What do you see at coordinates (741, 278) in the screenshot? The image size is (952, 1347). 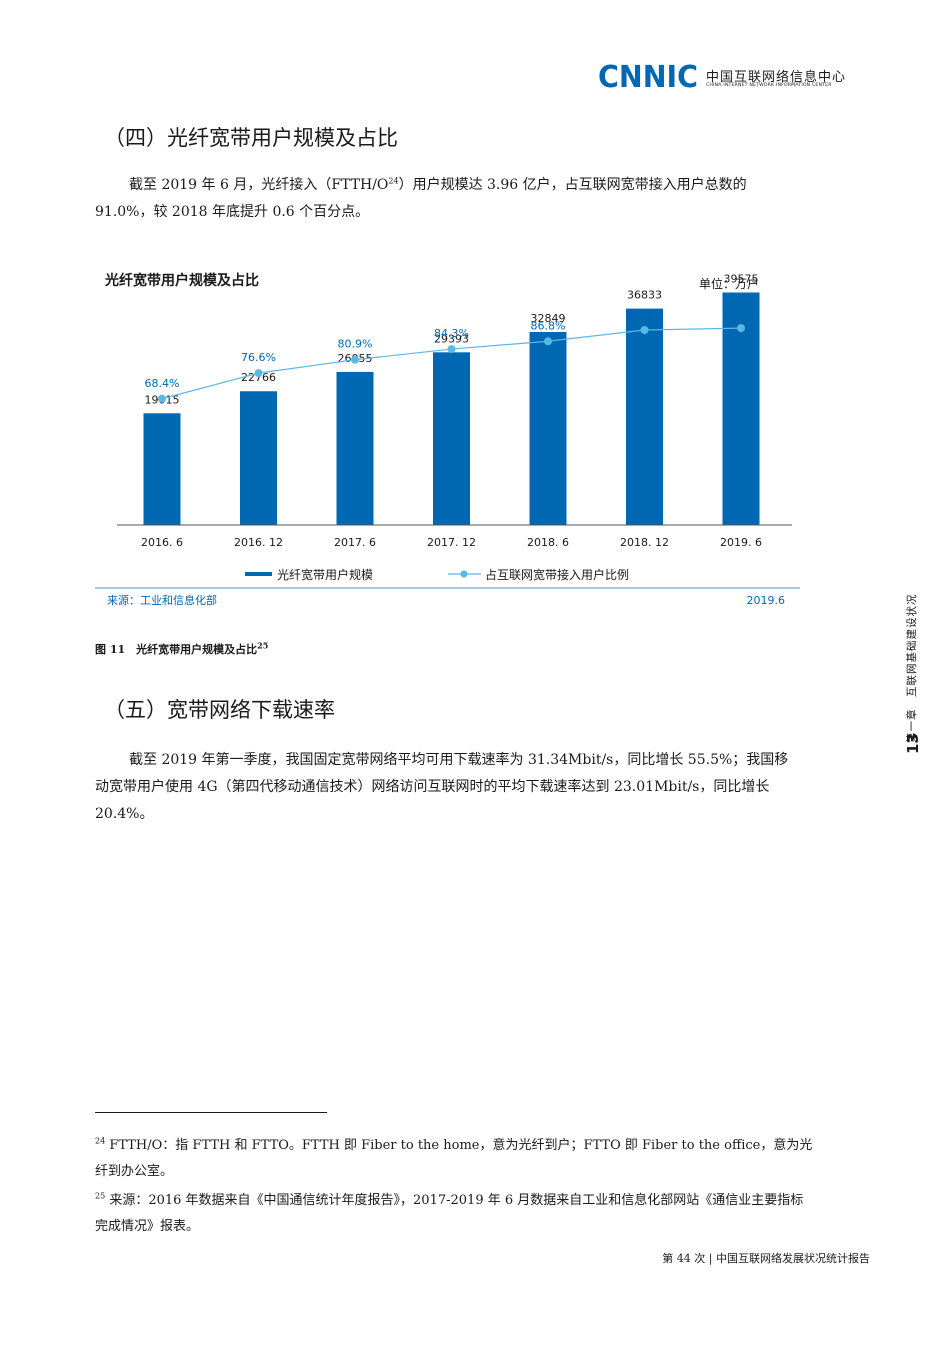 I see `bar-value-label: 39575` at bounding box center [741, 278].